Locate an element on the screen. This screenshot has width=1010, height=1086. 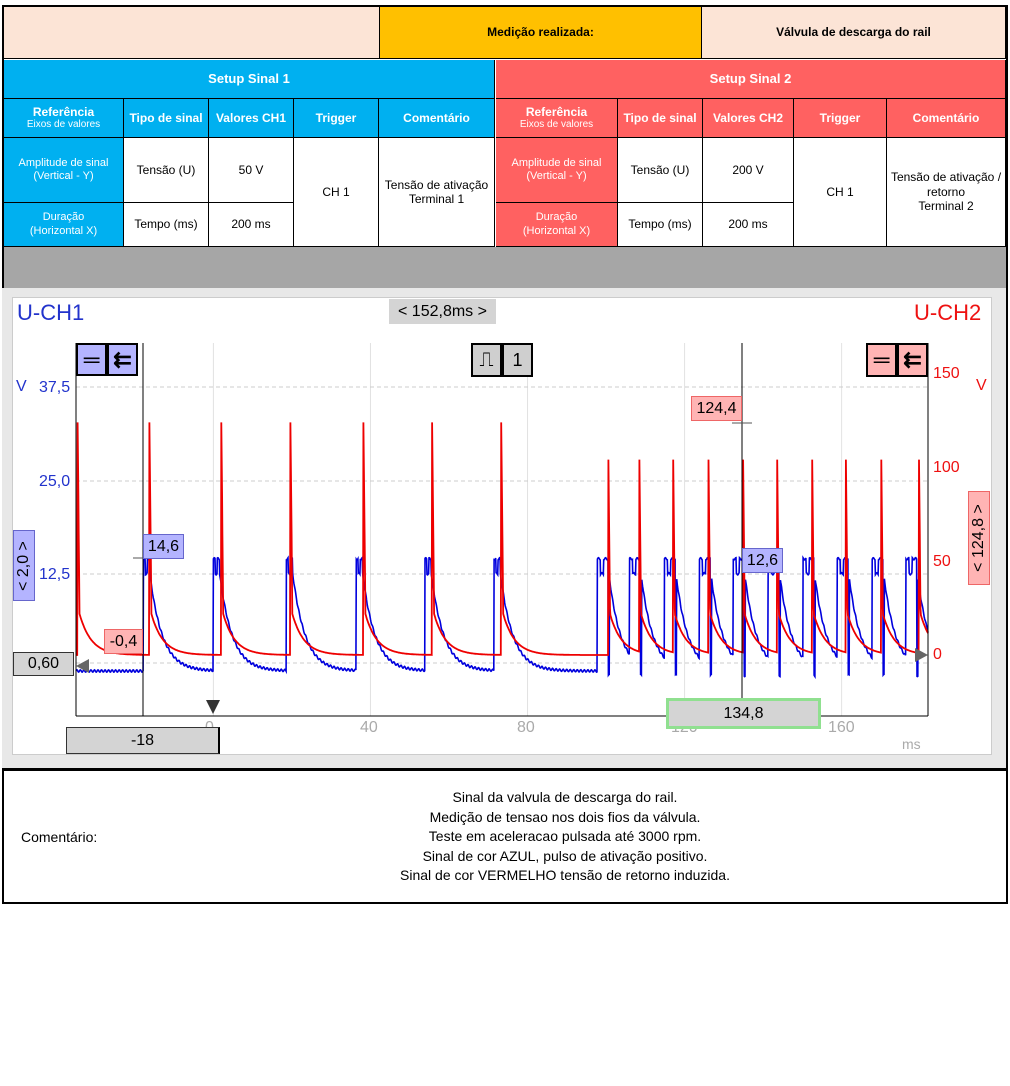
setup2-comment: Tensão de ativação / retorno Terminal 2 is located at coordinates (946, 192).